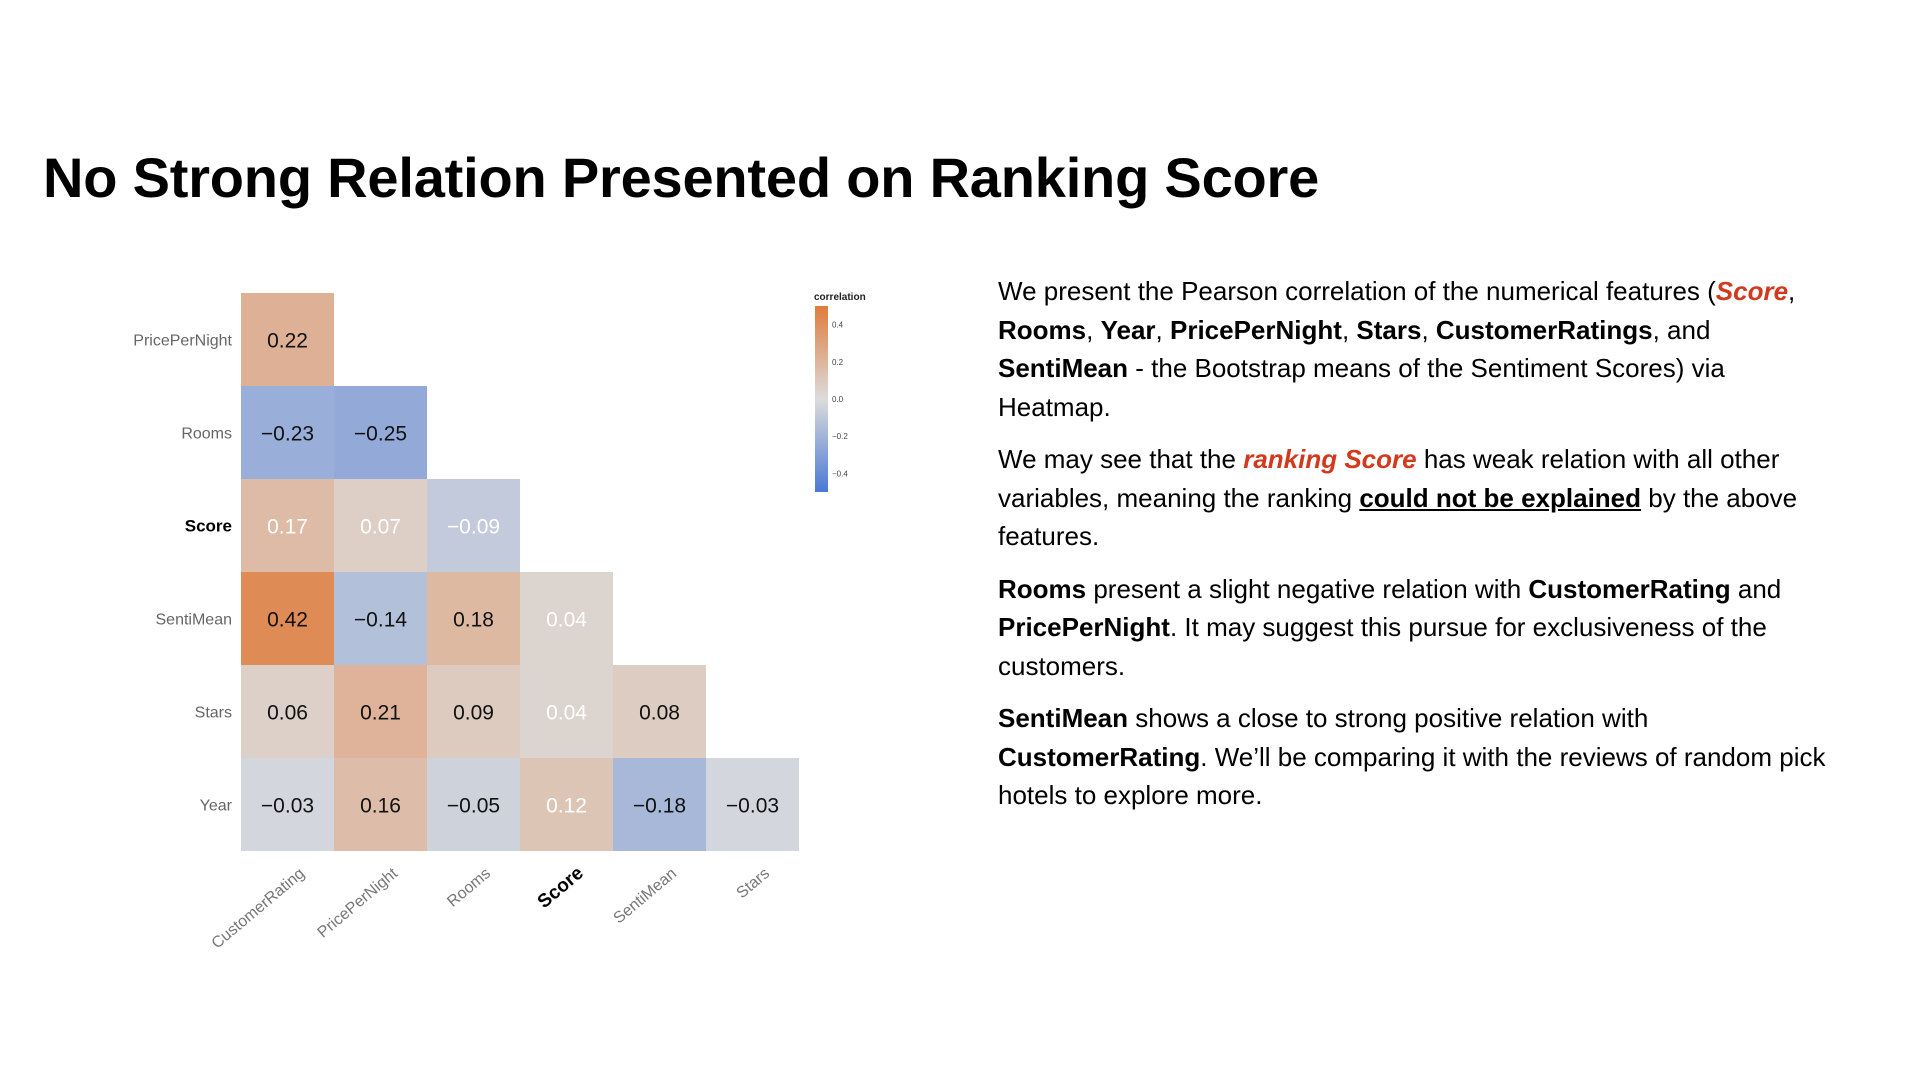 The width and height of the screenshot is (1920, 1080). I want to click on column-label: Stars, so click(754, 883).